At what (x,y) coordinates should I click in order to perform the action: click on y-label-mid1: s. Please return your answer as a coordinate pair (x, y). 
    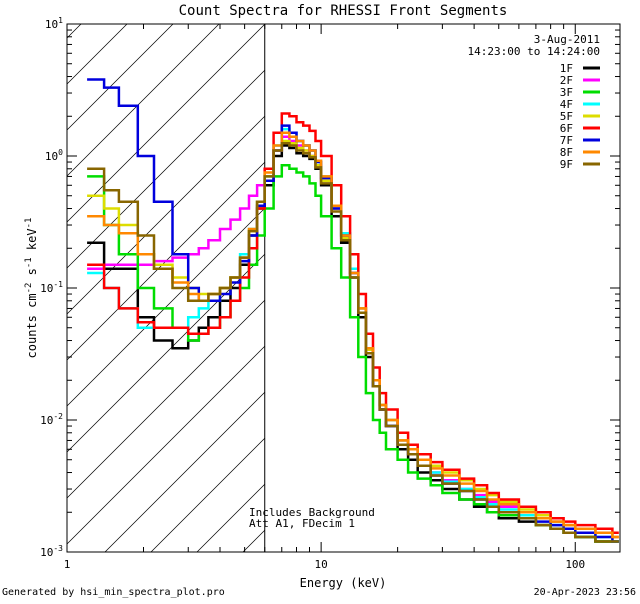
    Looking at the image, I should click on (32, 275).